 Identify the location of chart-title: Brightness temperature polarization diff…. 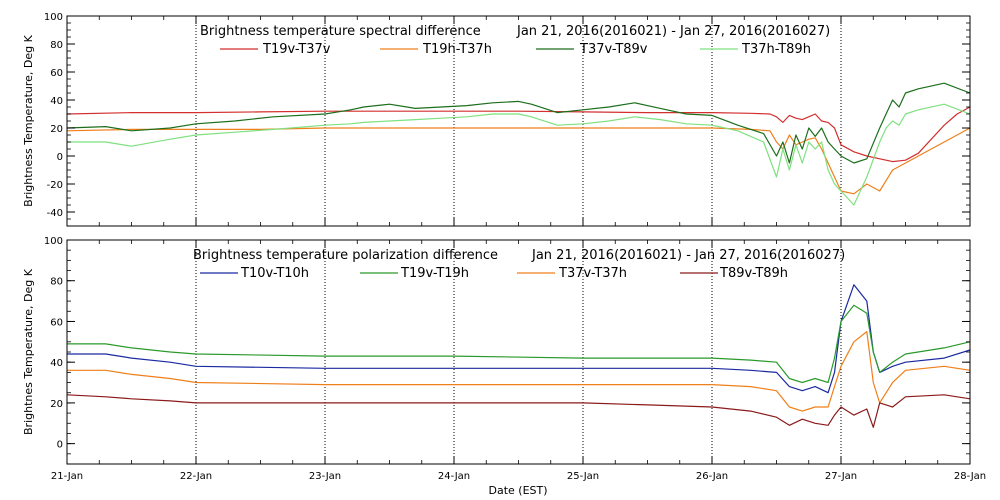
(345, 255).